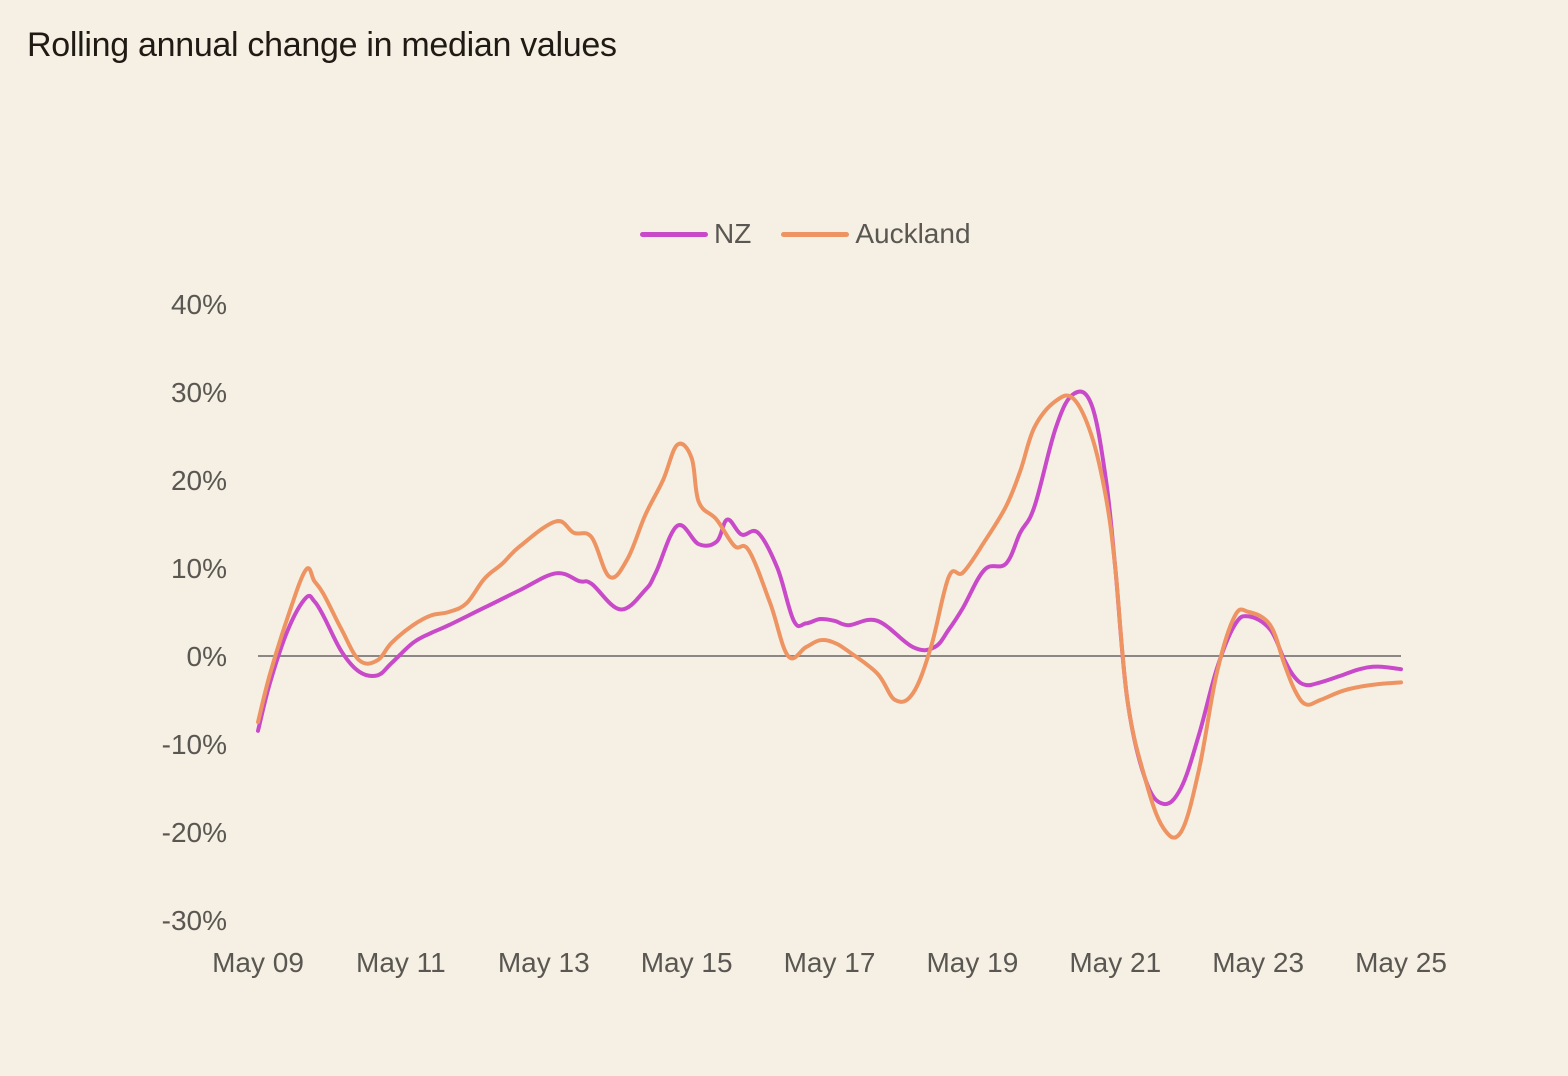 The height and width of the screenshot is (1076, 1568). Describe the element at coordinates (1115, 962) in the screenshot. I see `x-tick-label: May 21` at that location.